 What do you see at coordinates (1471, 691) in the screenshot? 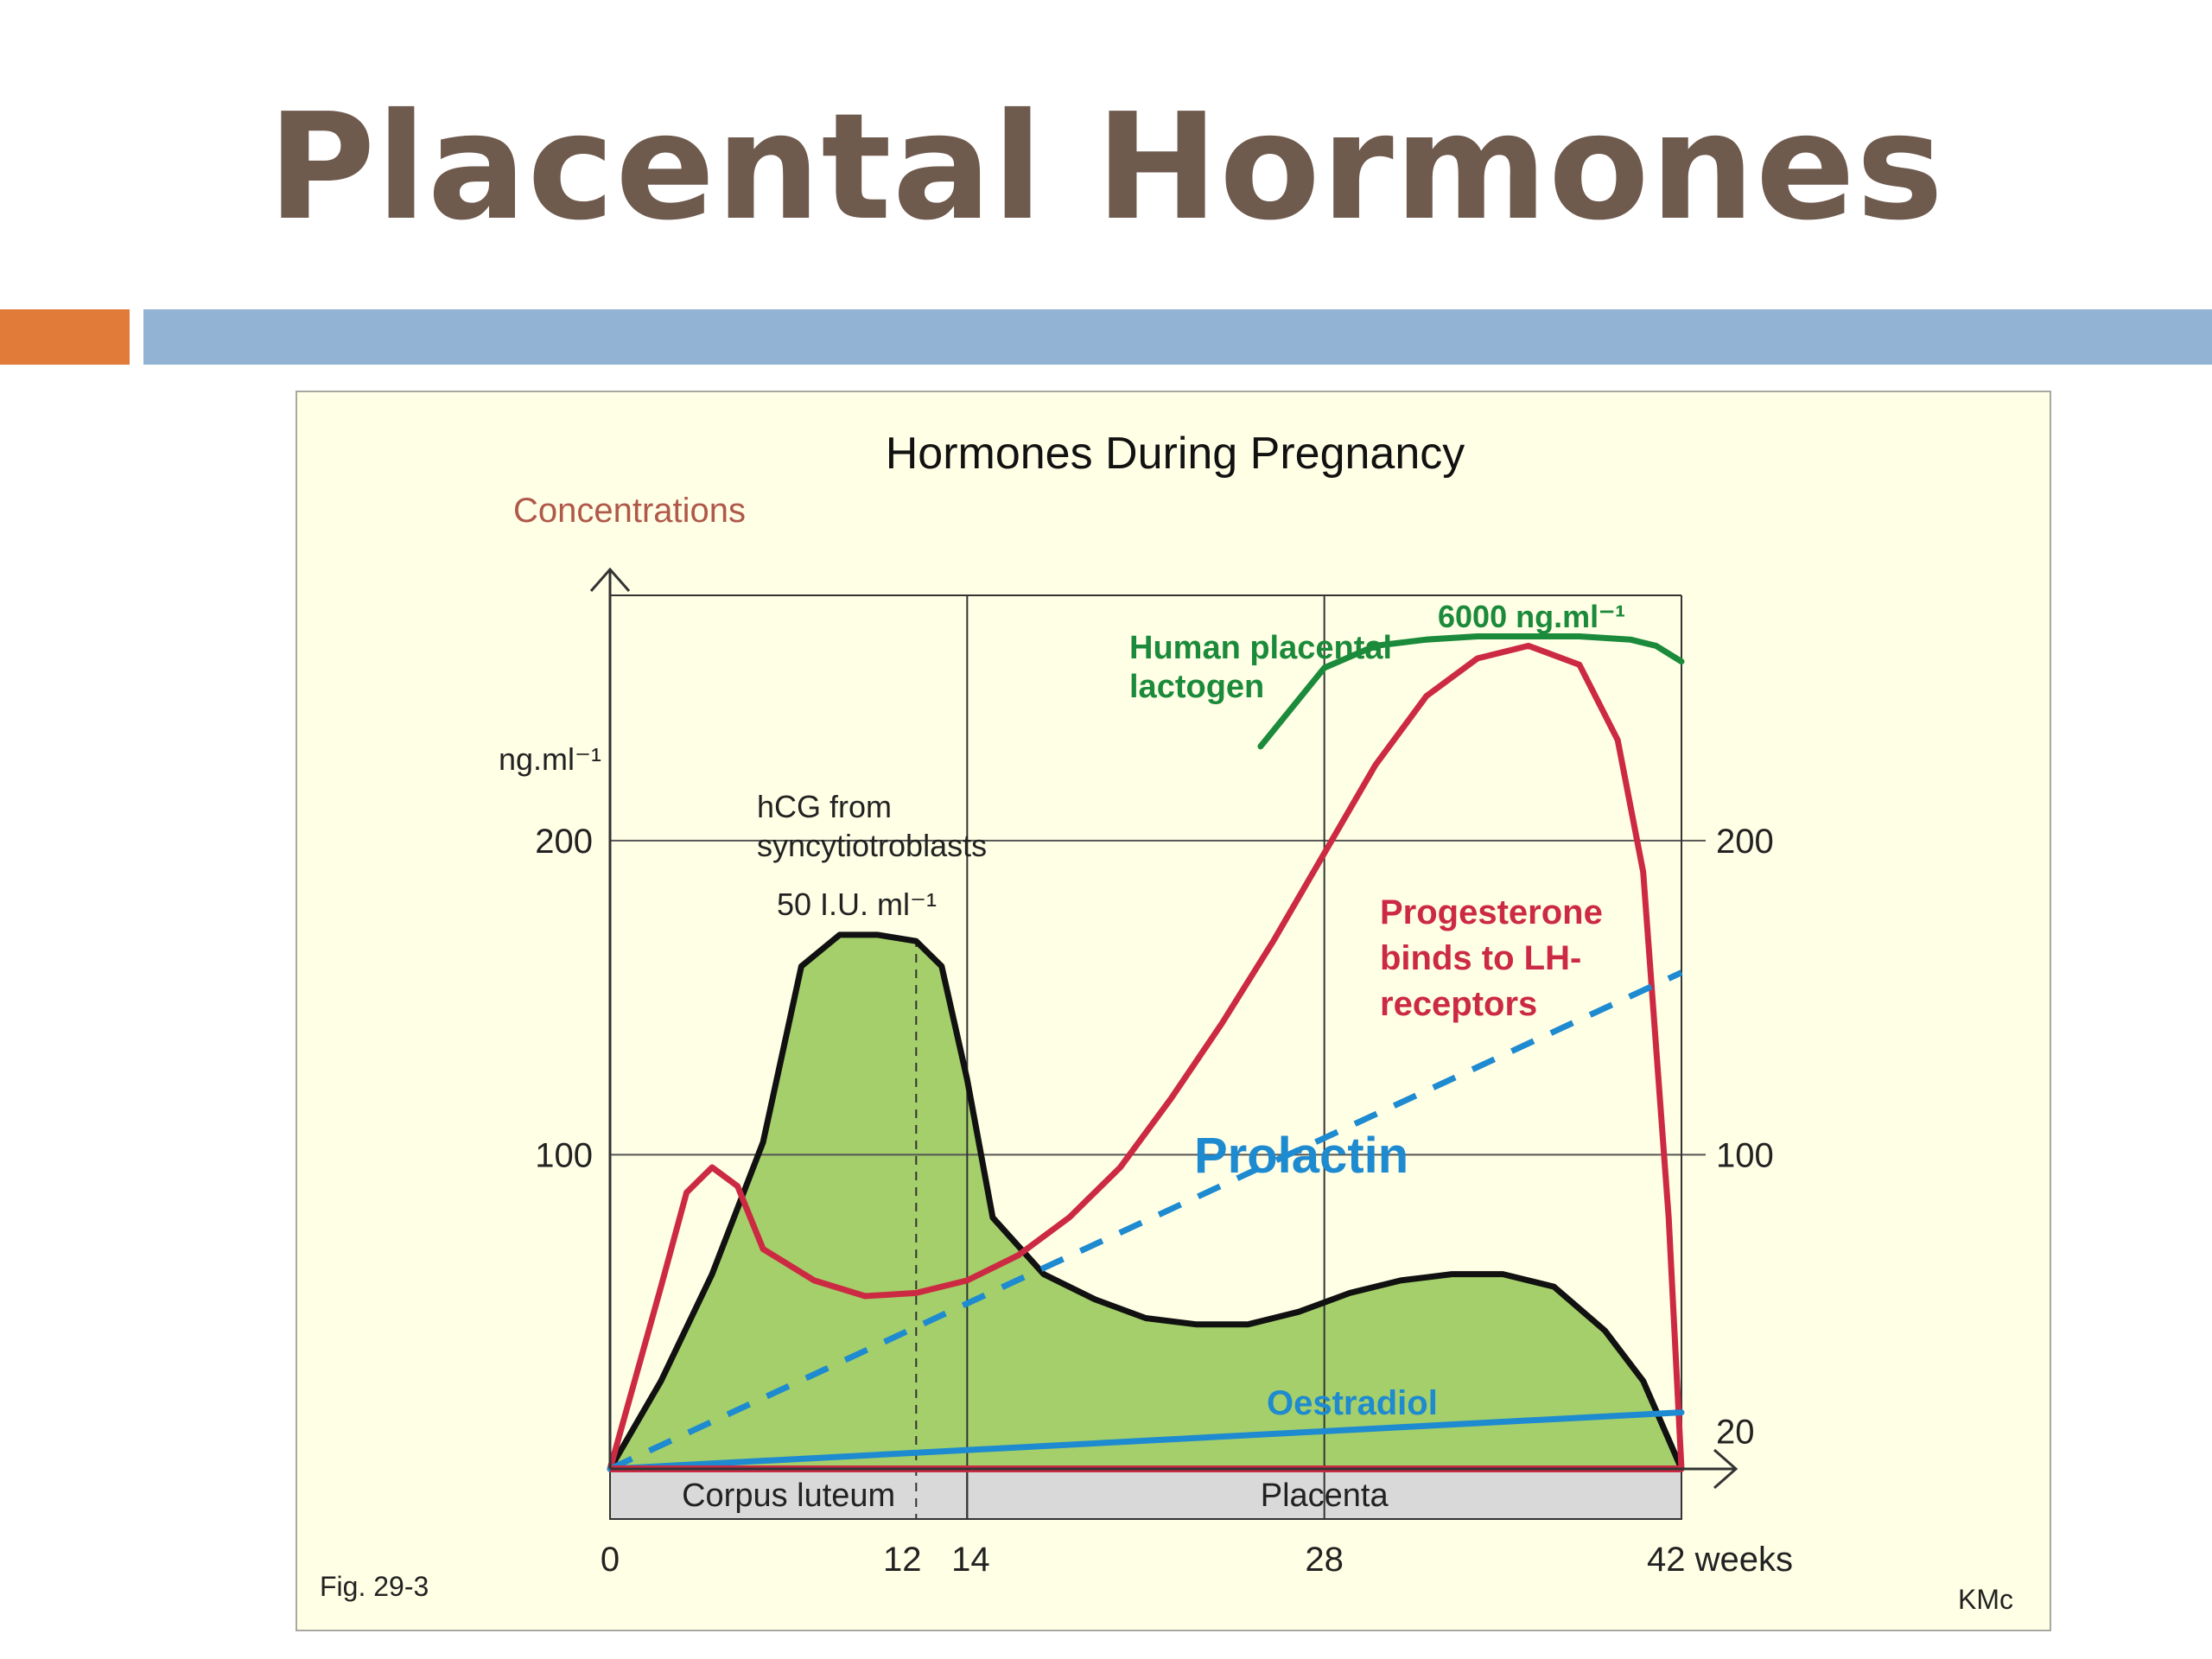
I see `series-hpl-line` at bounding box center [1471, 691].